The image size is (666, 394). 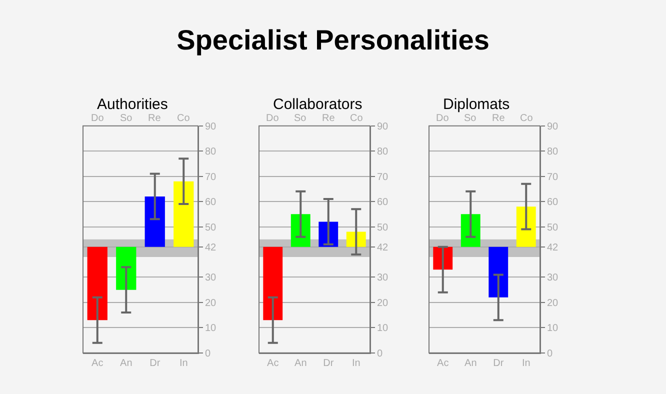 What do you see at coordinates (317, 104) in the screenshot?
I see `chart-subtitle: Collaborators` at bounding box center [317, 104].